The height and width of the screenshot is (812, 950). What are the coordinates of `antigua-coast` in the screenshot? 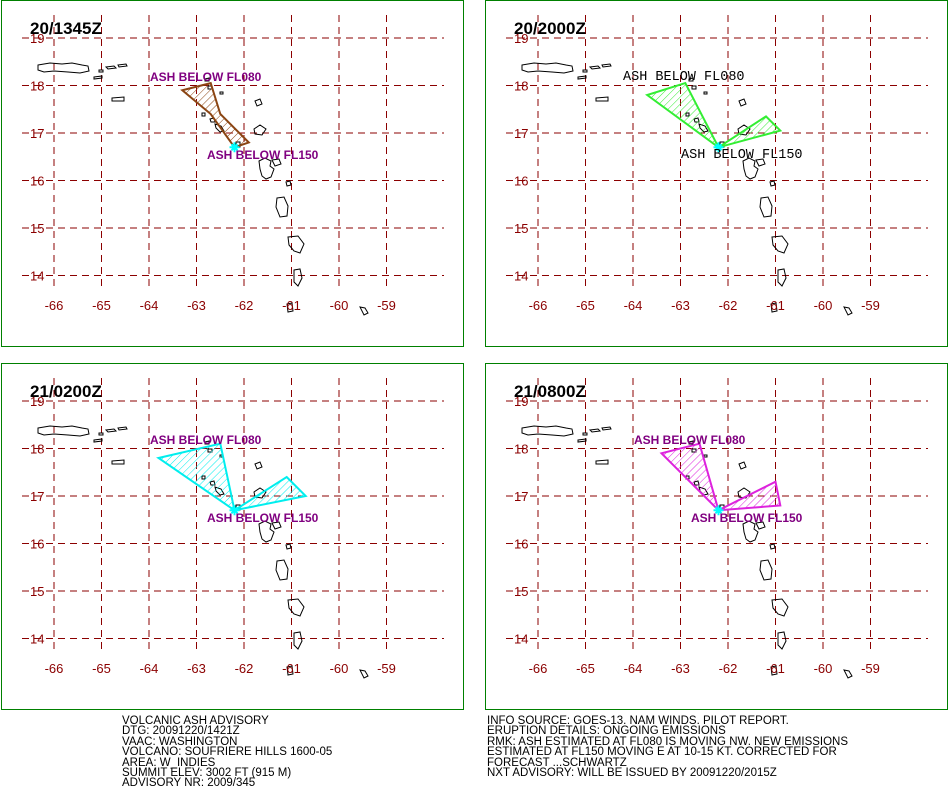 It's located at (260, 130).